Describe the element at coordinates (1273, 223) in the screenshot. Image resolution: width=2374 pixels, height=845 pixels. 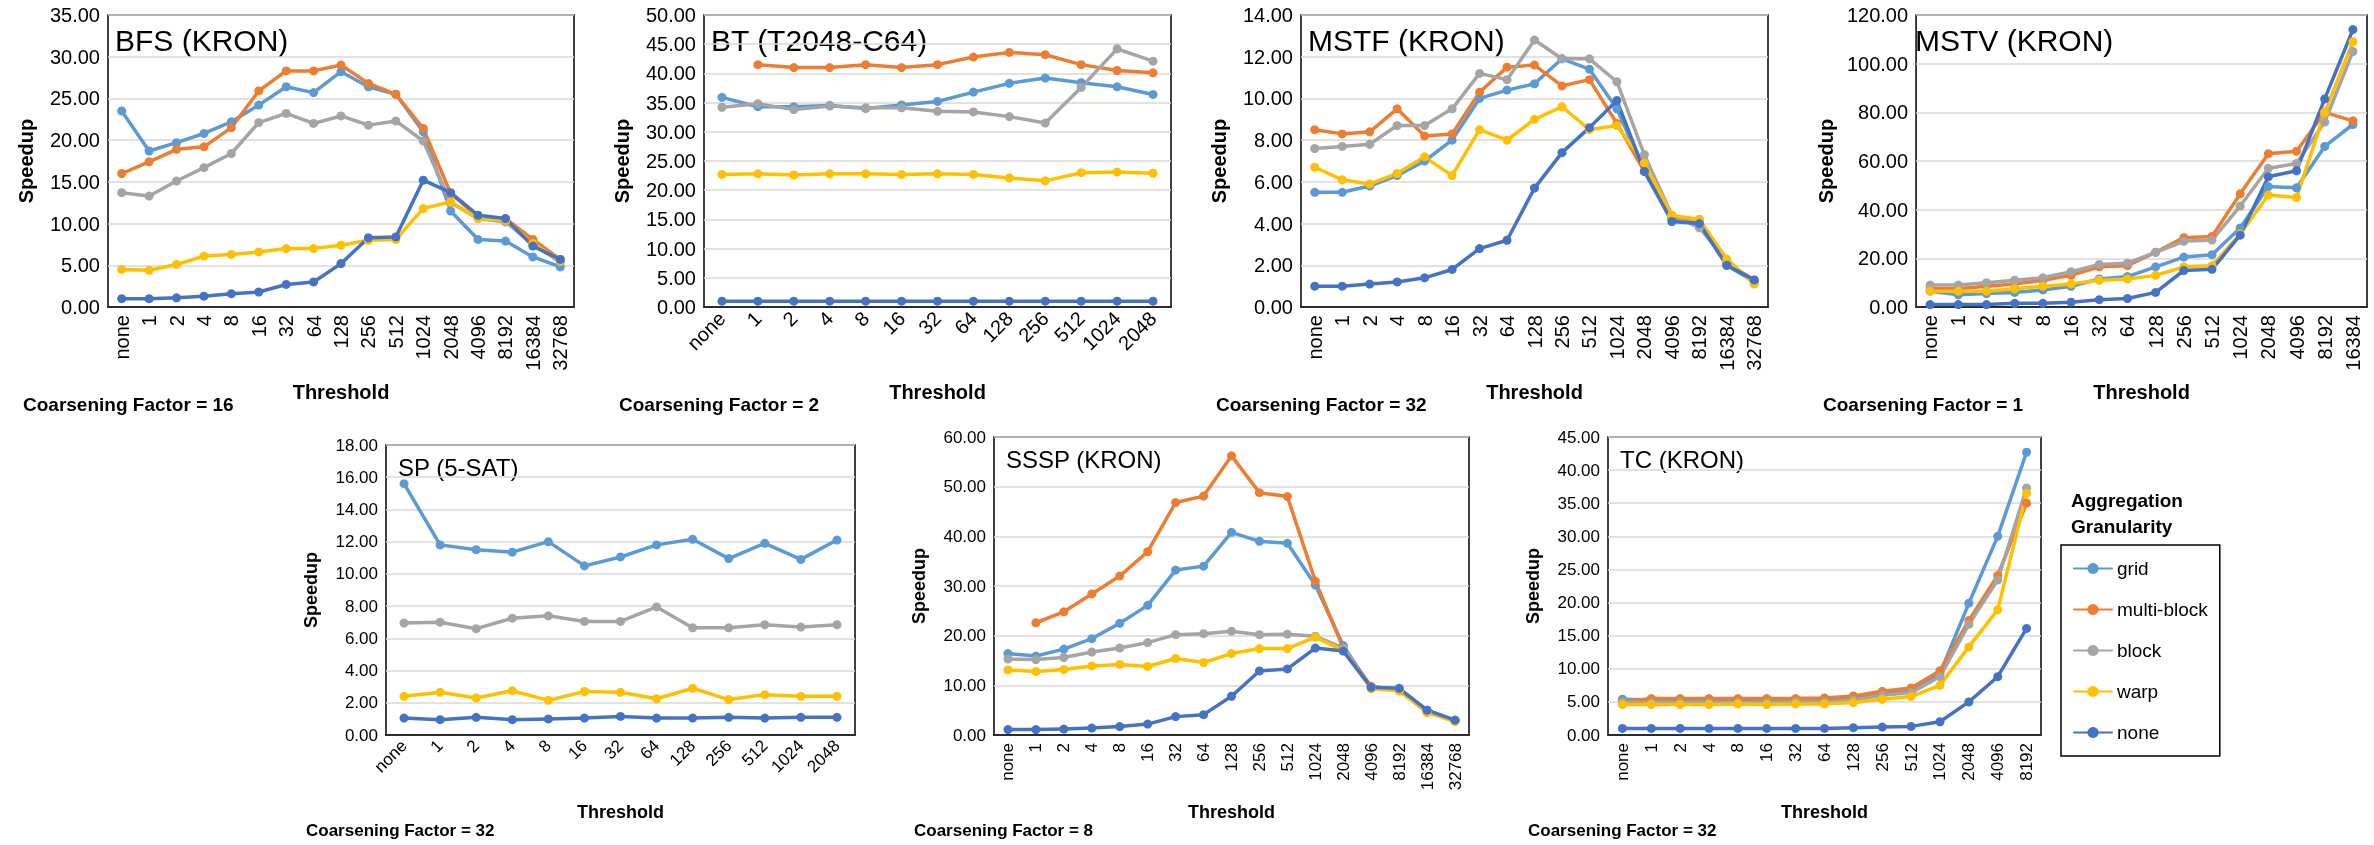
I see `y-tick-label: 4.00` at that location.